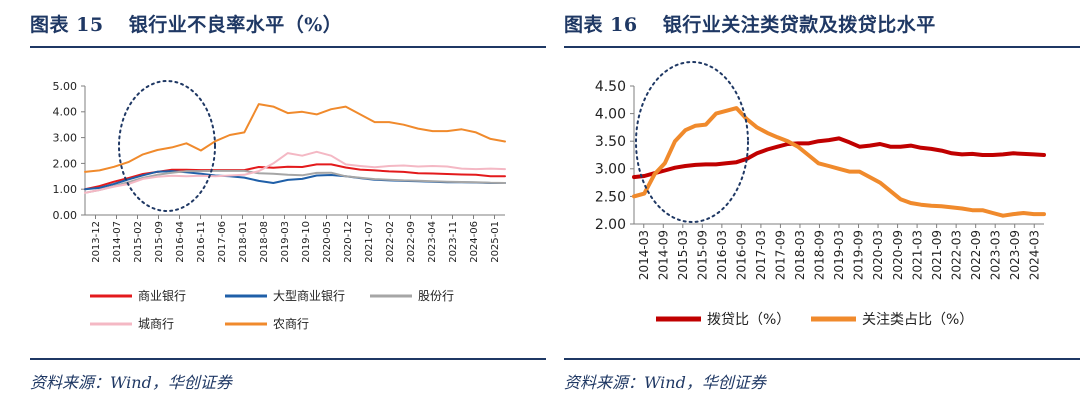 The image size is (1080, 416). What do you see at coordinates (995, 255) in the screenshot?
I see `x-tick-label: 2023-03` at bounding box center [995, 255].